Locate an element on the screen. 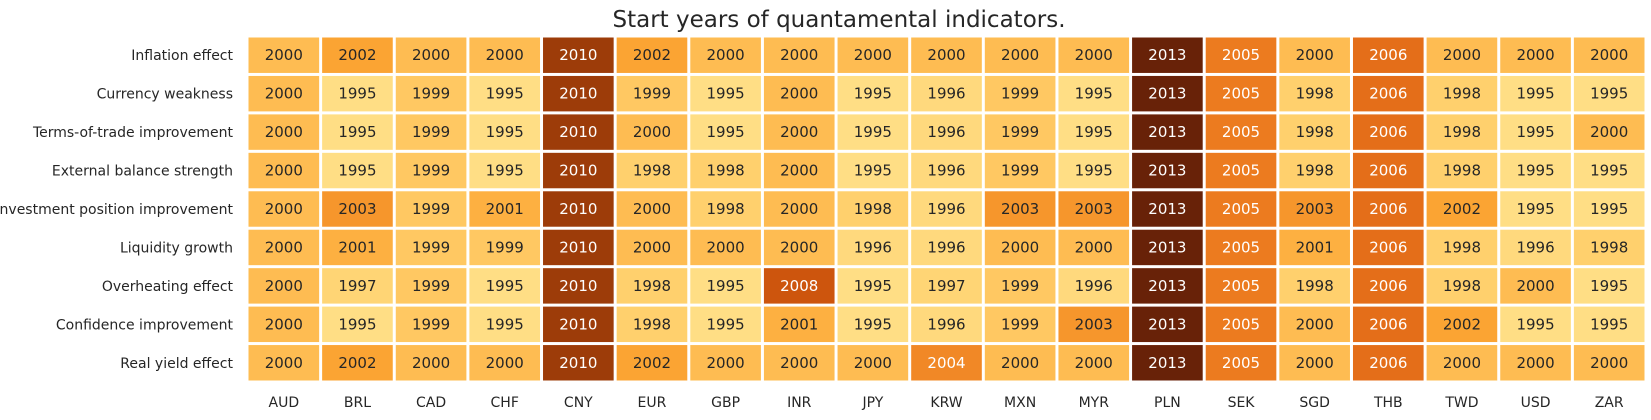 The width and height of the screenshot is (1651, 420). column-label: THB is located at coordinates (1388, 403).